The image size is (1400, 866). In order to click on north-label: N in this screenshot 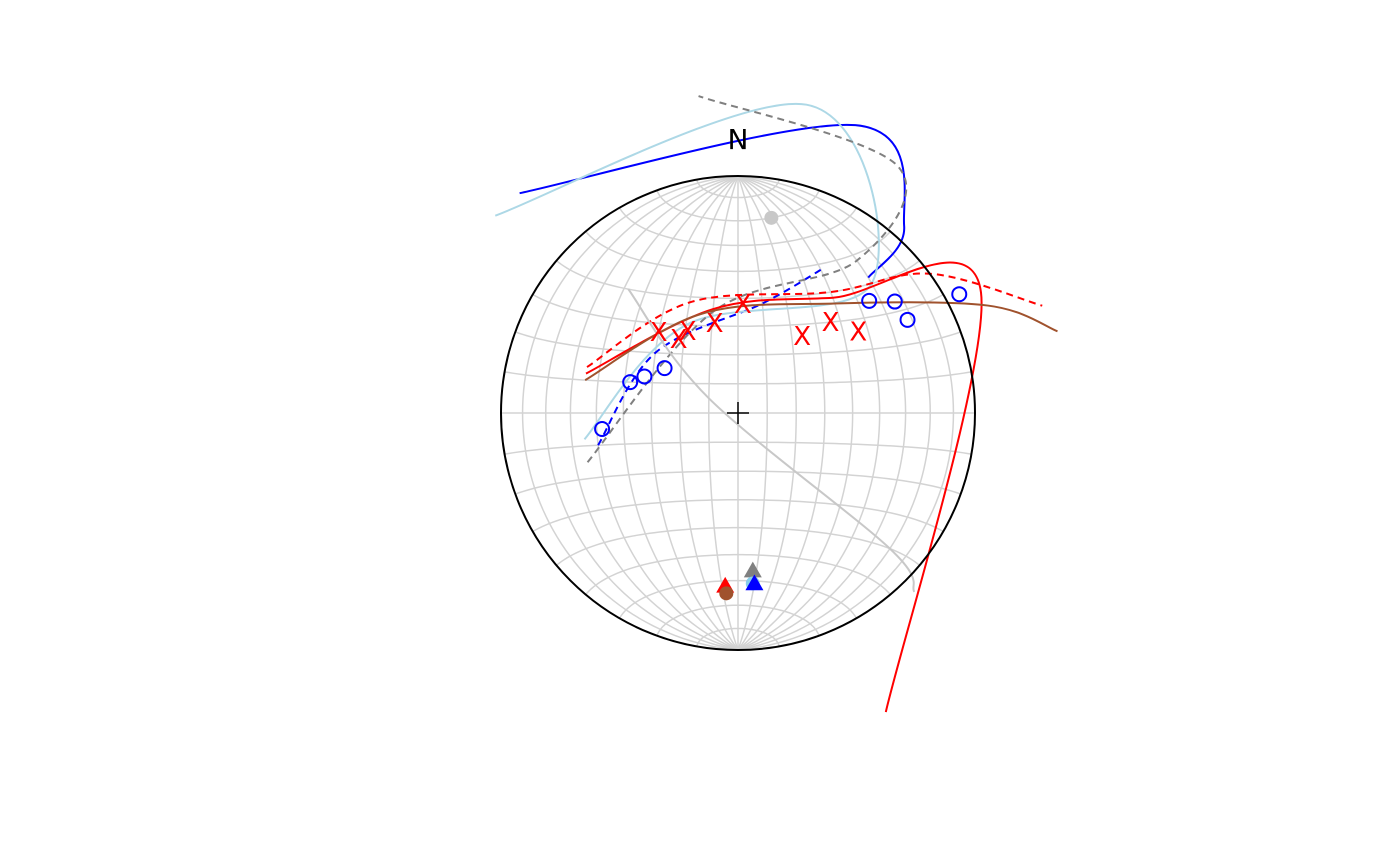, I will do `click(738, 139)`.